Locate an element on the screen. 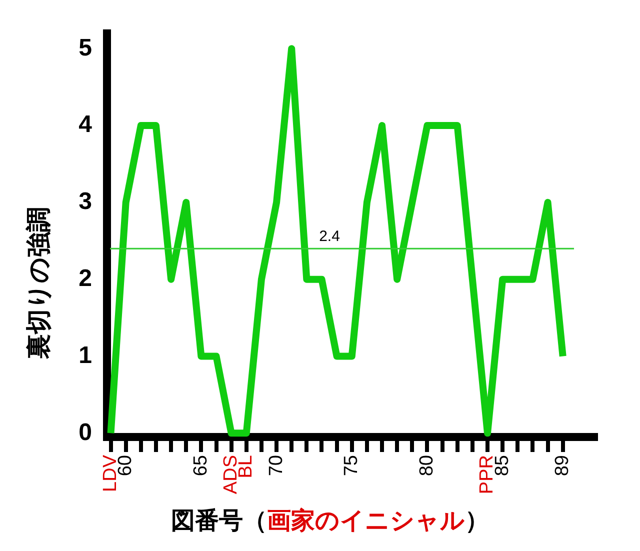 The image size is (640, 551). y-tick-label: 0 is located at coordinates (85, 432).